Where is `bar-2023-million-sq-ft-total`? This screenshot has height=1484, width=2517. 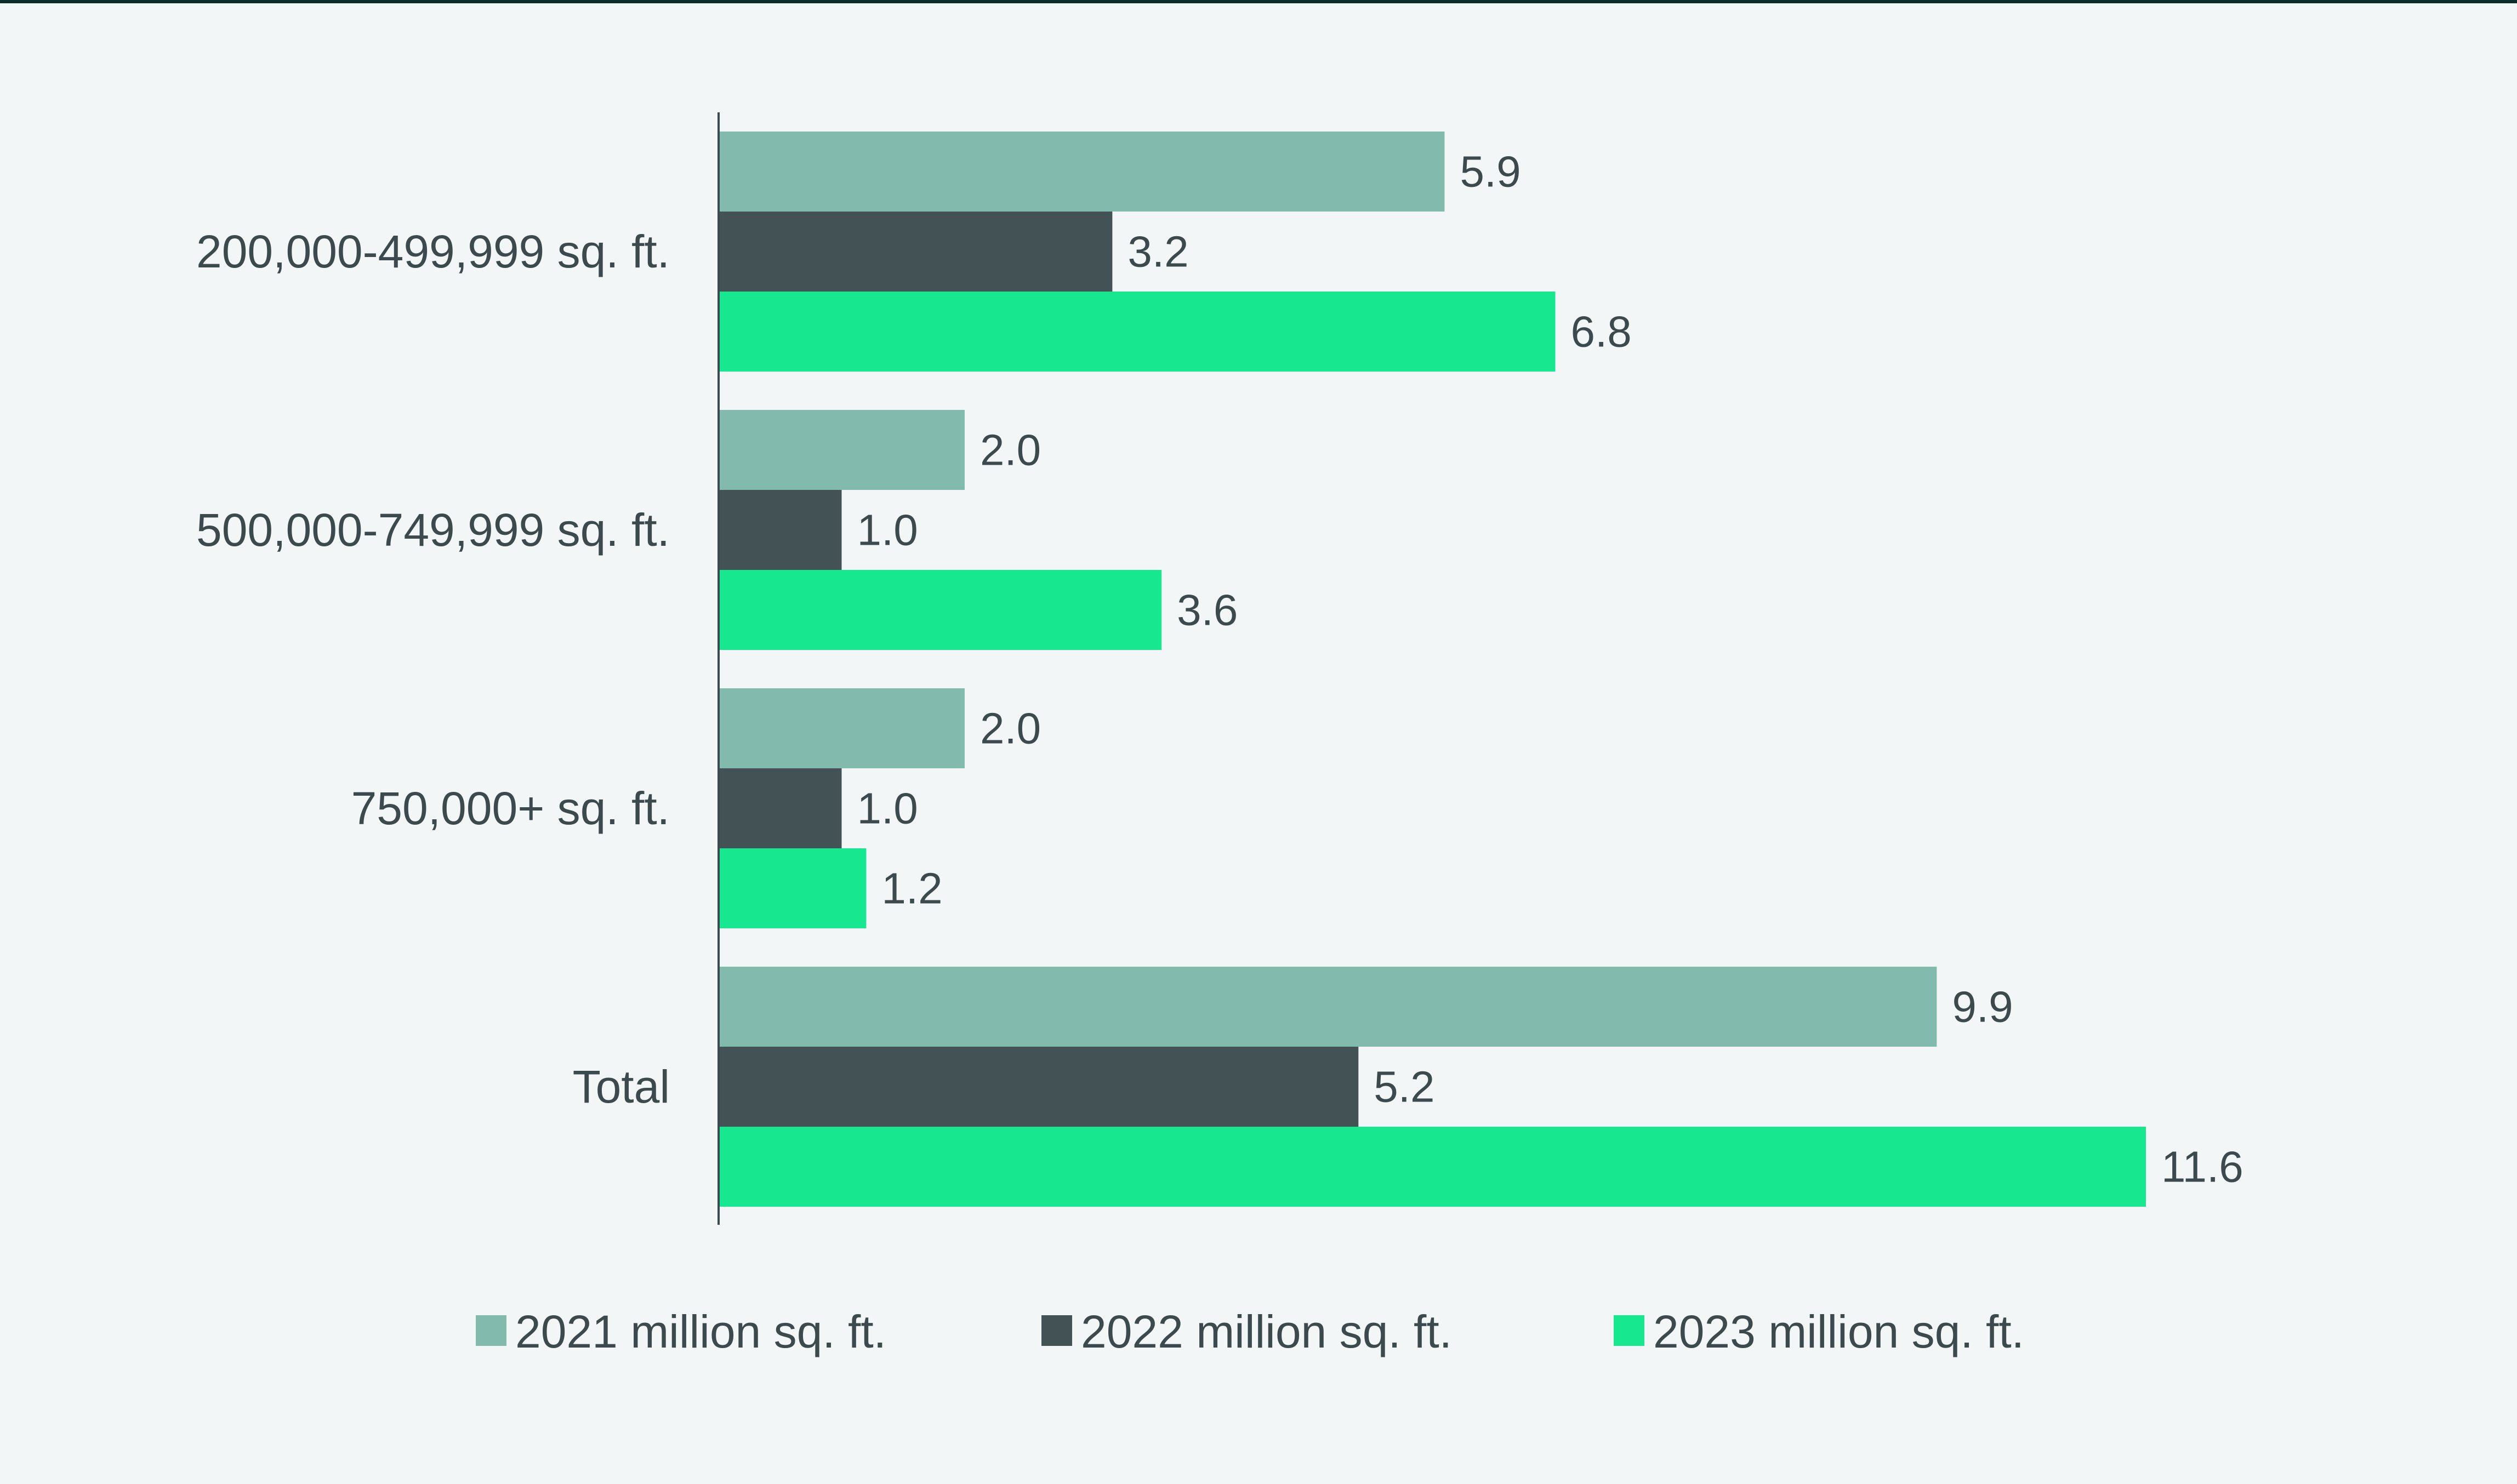
bar-2023-million-sq-ft-total is located at coordinates (1432, 1167).